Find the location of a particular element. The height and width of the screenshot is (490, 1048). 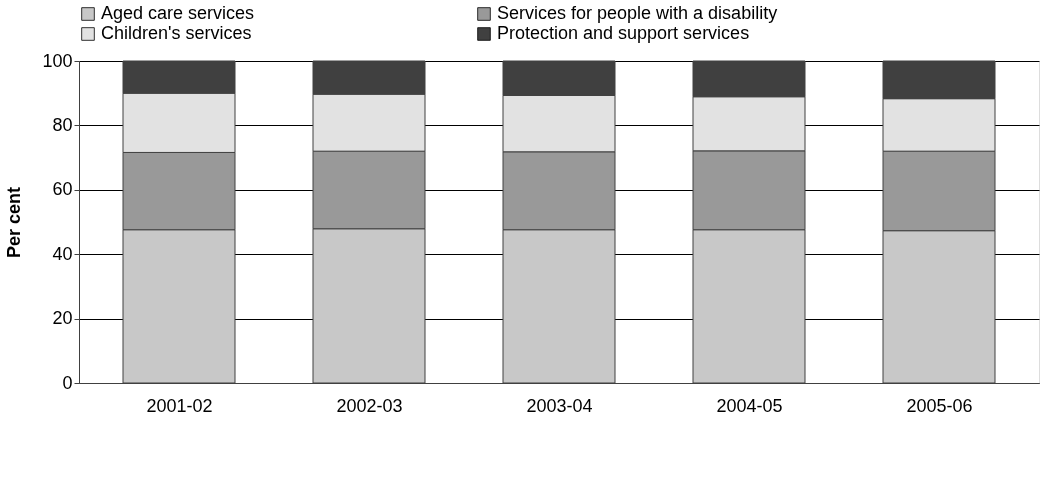

y-tick-label: 20 is located at coordinates (62, 318).